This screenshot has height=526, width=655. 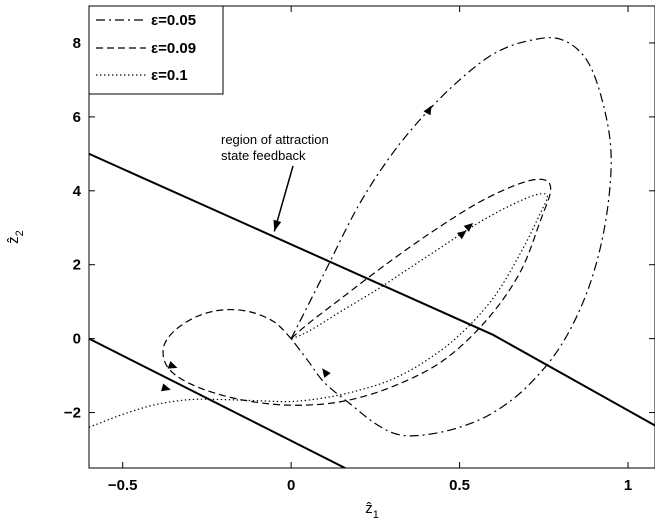 What do you see at coordinates (291, 485) in the screenshot?
I see `x-tick-label: 0` at bounding box center [291, 485].